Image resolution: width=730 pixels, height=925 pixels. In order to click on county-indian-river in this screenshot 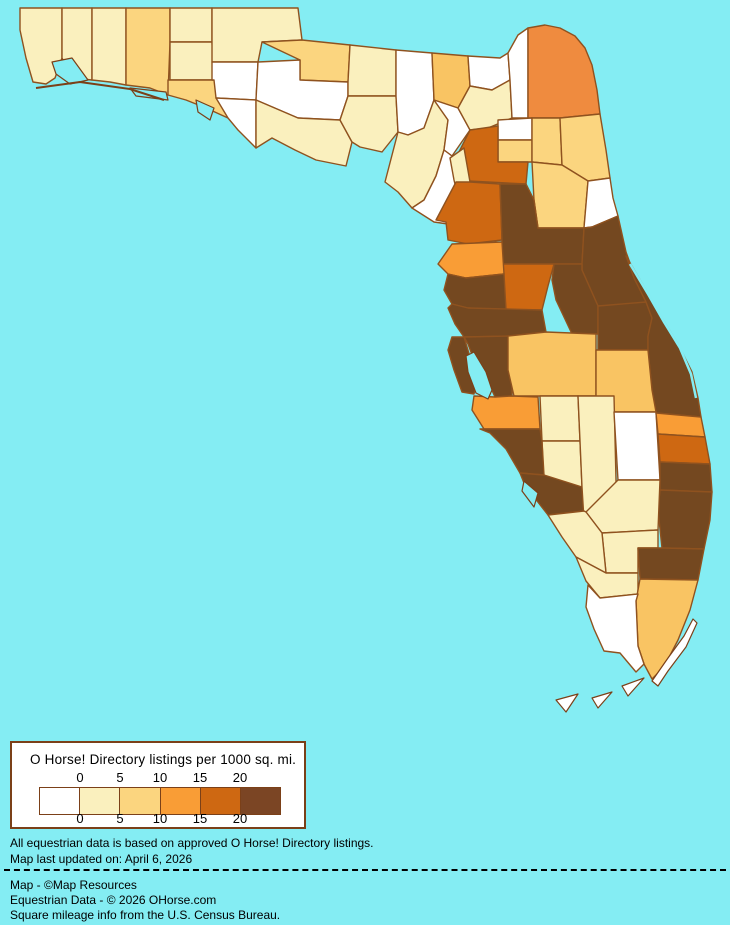, I will do `click(680, 425)`.